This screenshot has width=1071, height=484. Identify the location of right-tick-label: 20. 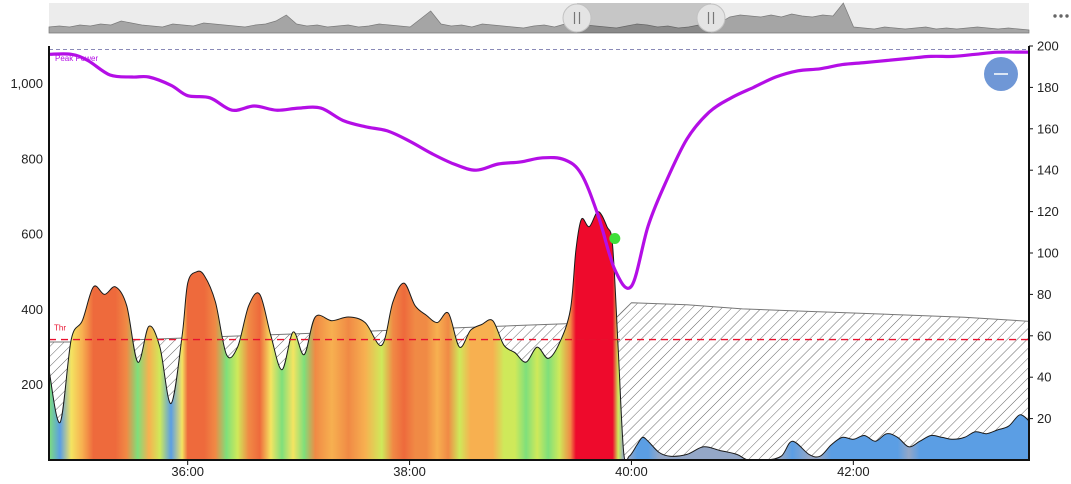
(1044, 418).